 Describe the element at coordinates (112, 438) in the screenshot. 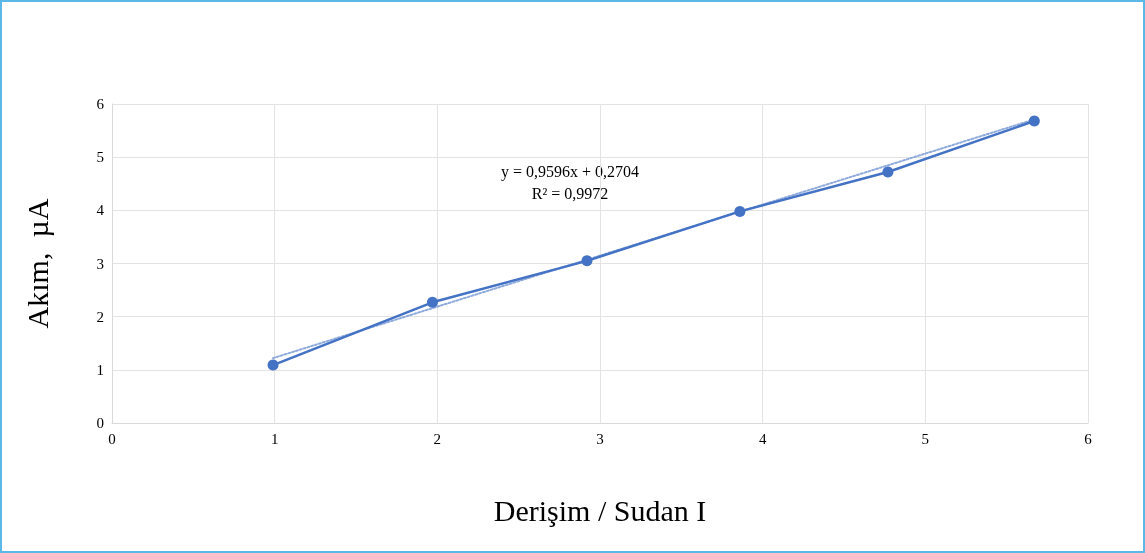

I see `x-tick-label: 0` at that location.